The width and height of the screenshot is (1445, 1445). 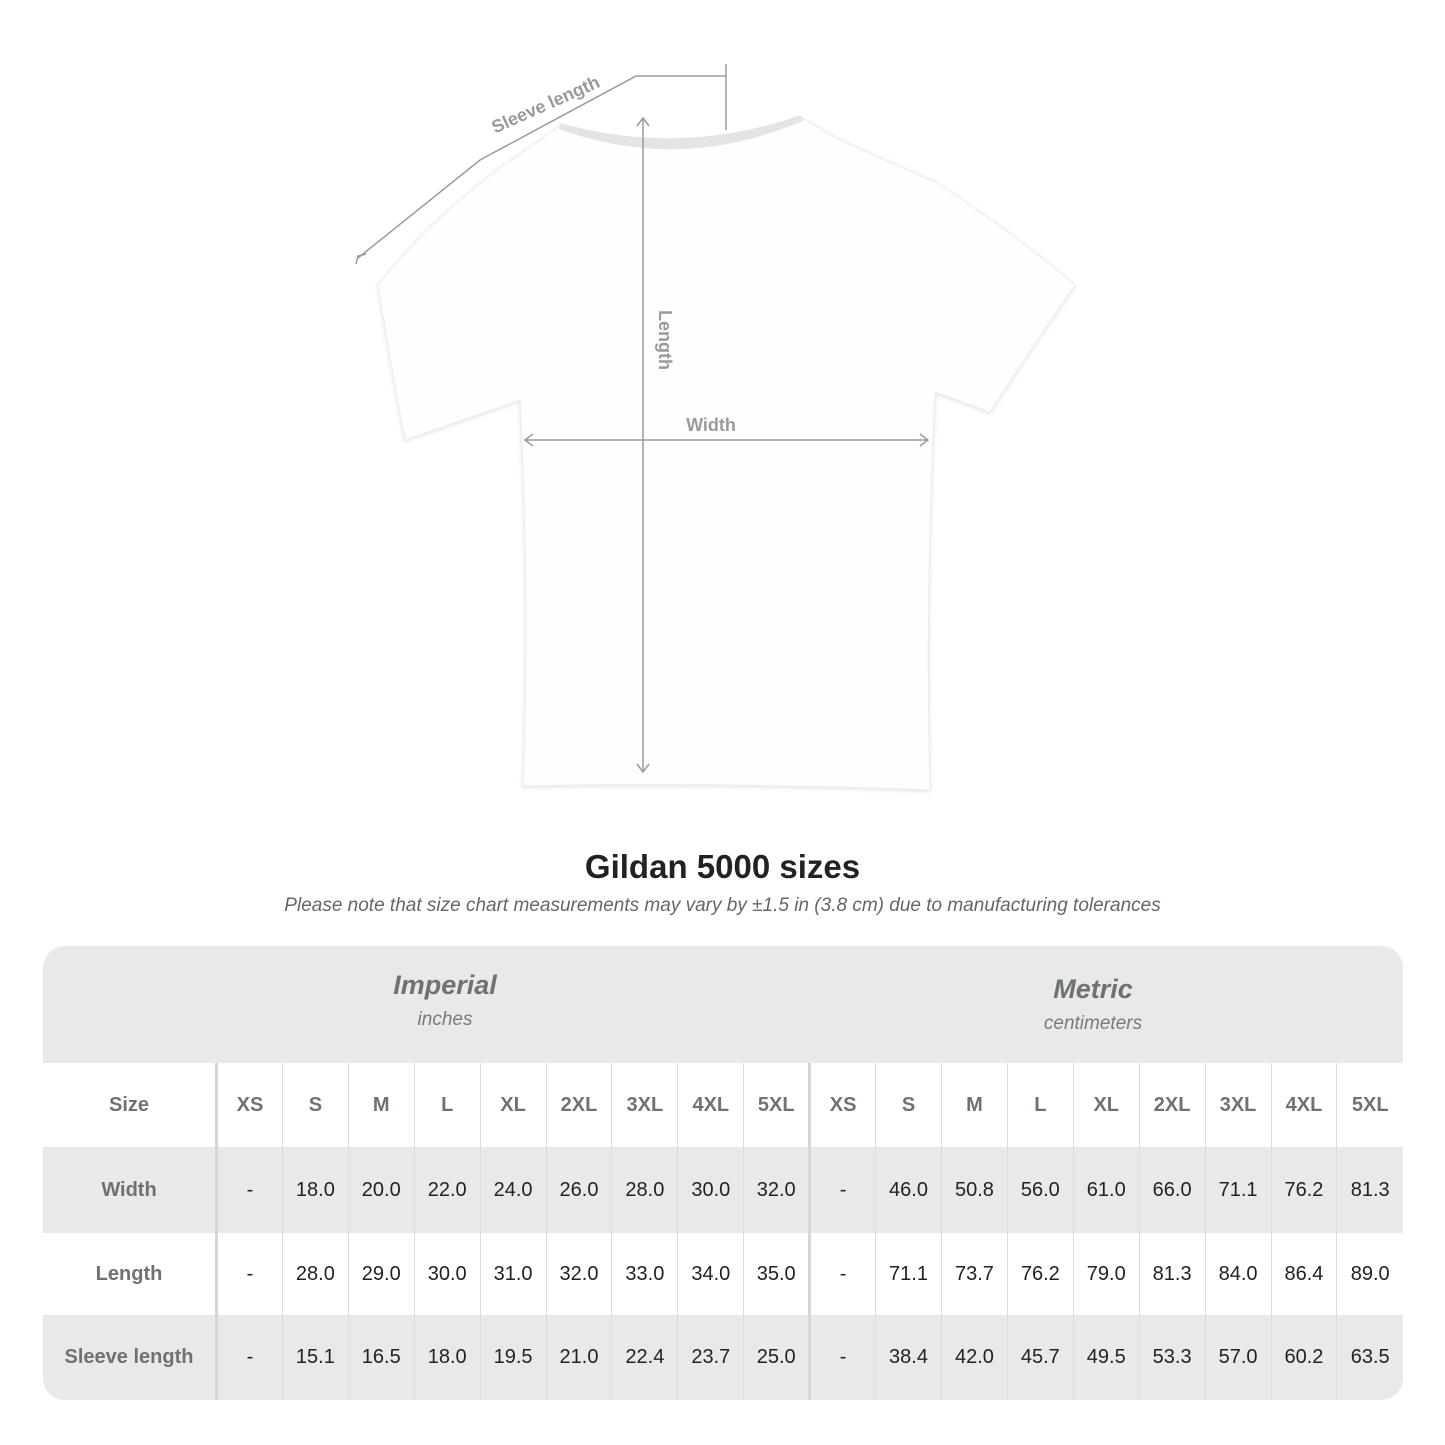 What do you see at coordinates (381, 1357) in the screenshot?
I see `imperial-cell: 16.5` at bounding box center [381, 1357].